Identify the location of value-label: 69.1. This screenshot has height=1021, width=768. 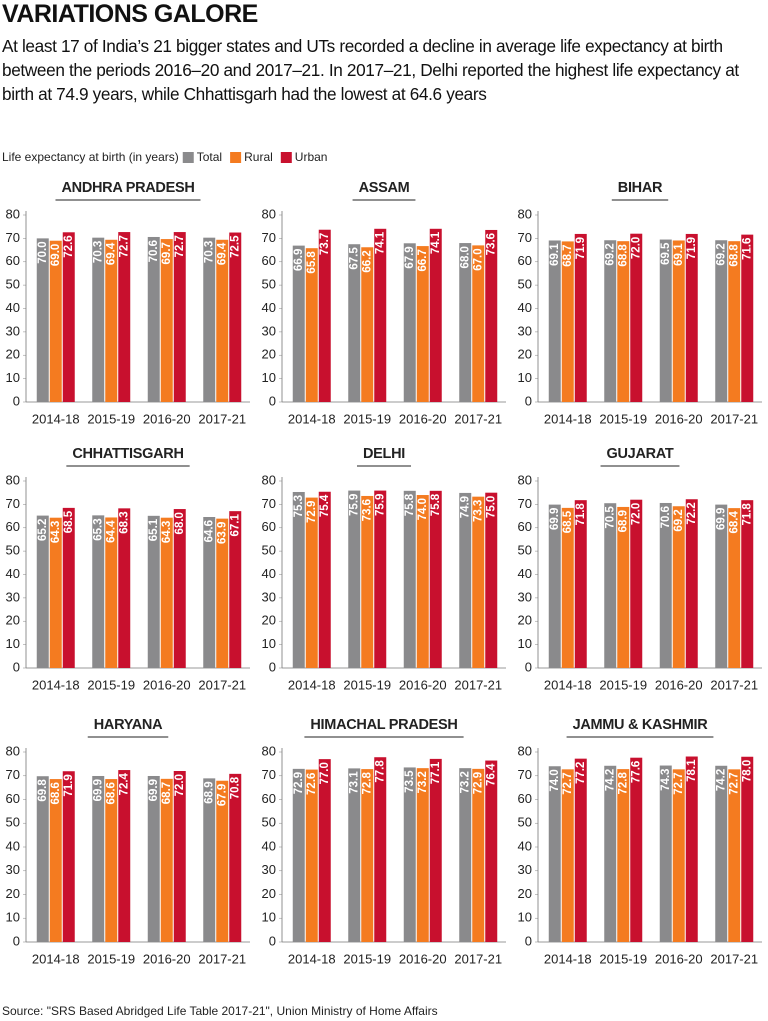
(555, 254).